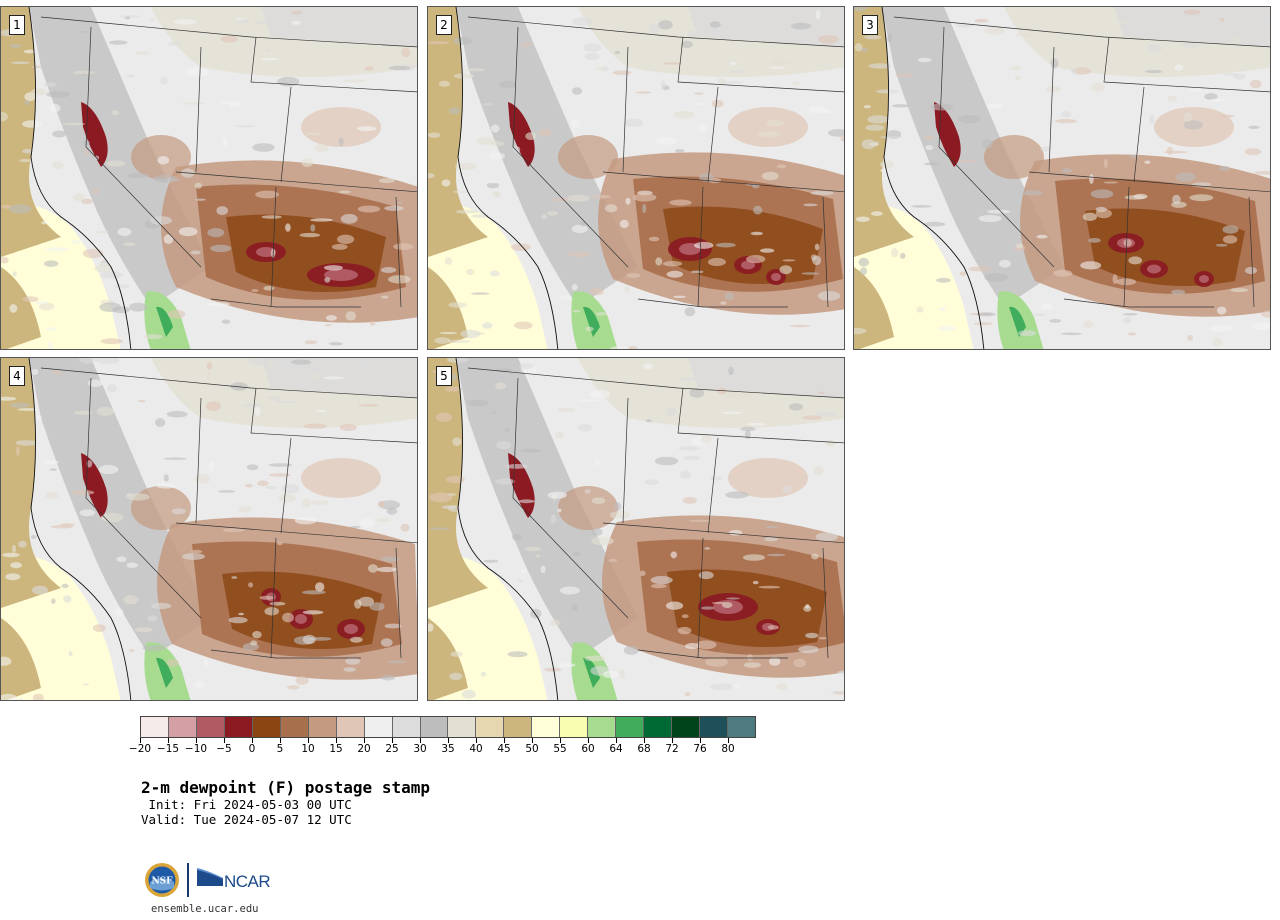 This screenshot has width=1280, height=920. I want to click on colorbar-tick-label: 50, so click(532, 749).